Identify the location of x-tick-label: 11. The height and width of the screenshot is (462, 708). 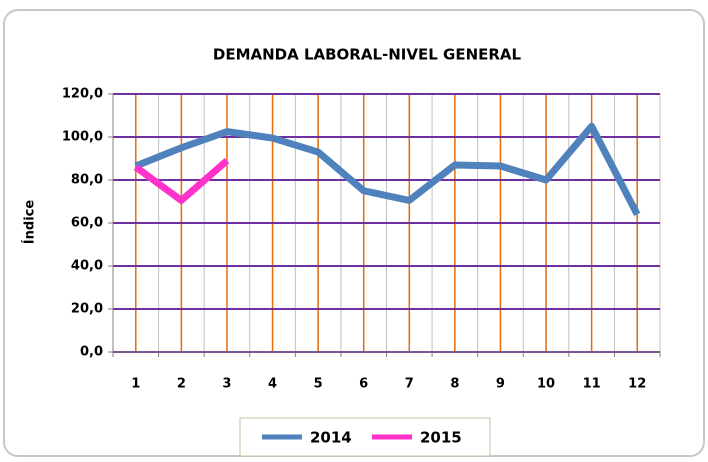
(592, 384).